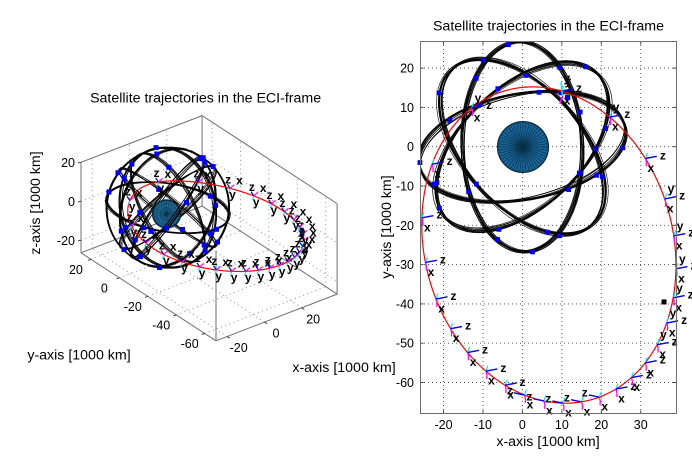 This screenshot has width=692, height=461. What do you see at coordinates (405, 304) in the screenshot?
I see `svg-text: -40` at bounding box center [405, 304].